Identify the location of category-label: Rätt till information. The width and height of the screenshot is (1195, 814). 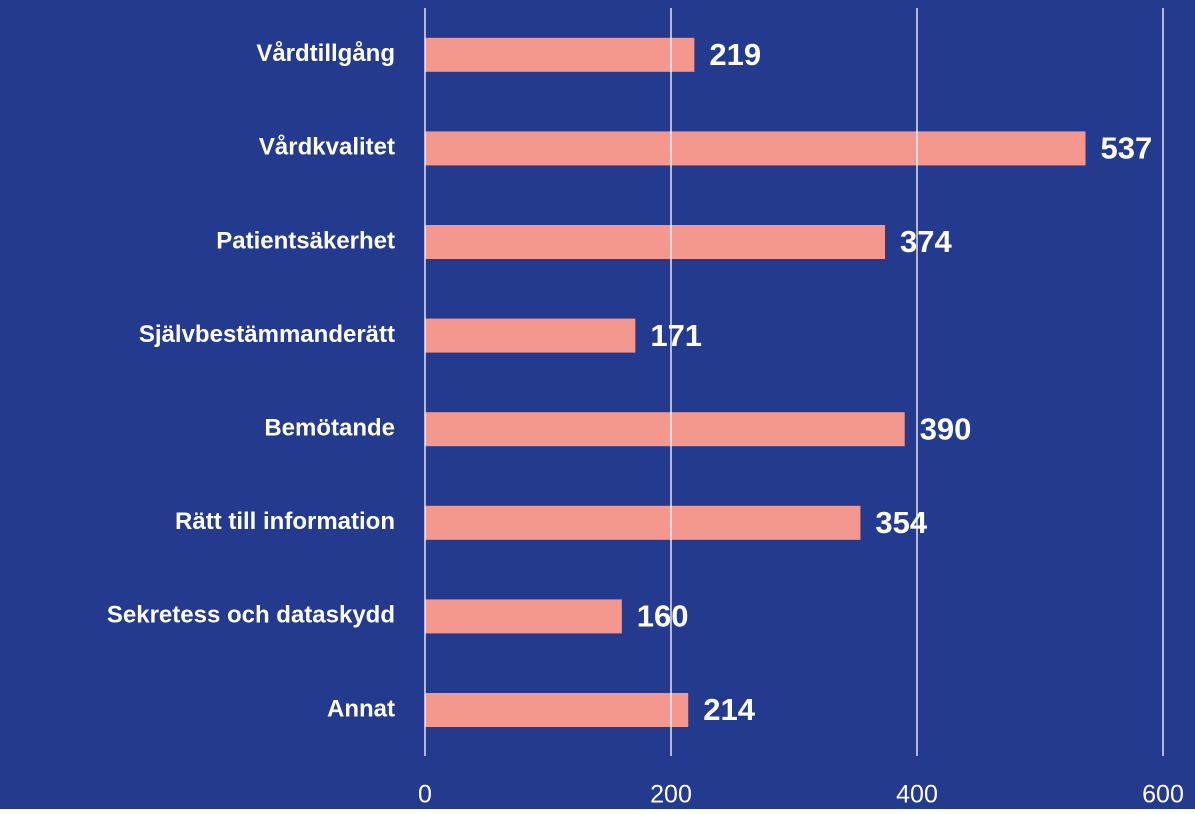
(285, 521).